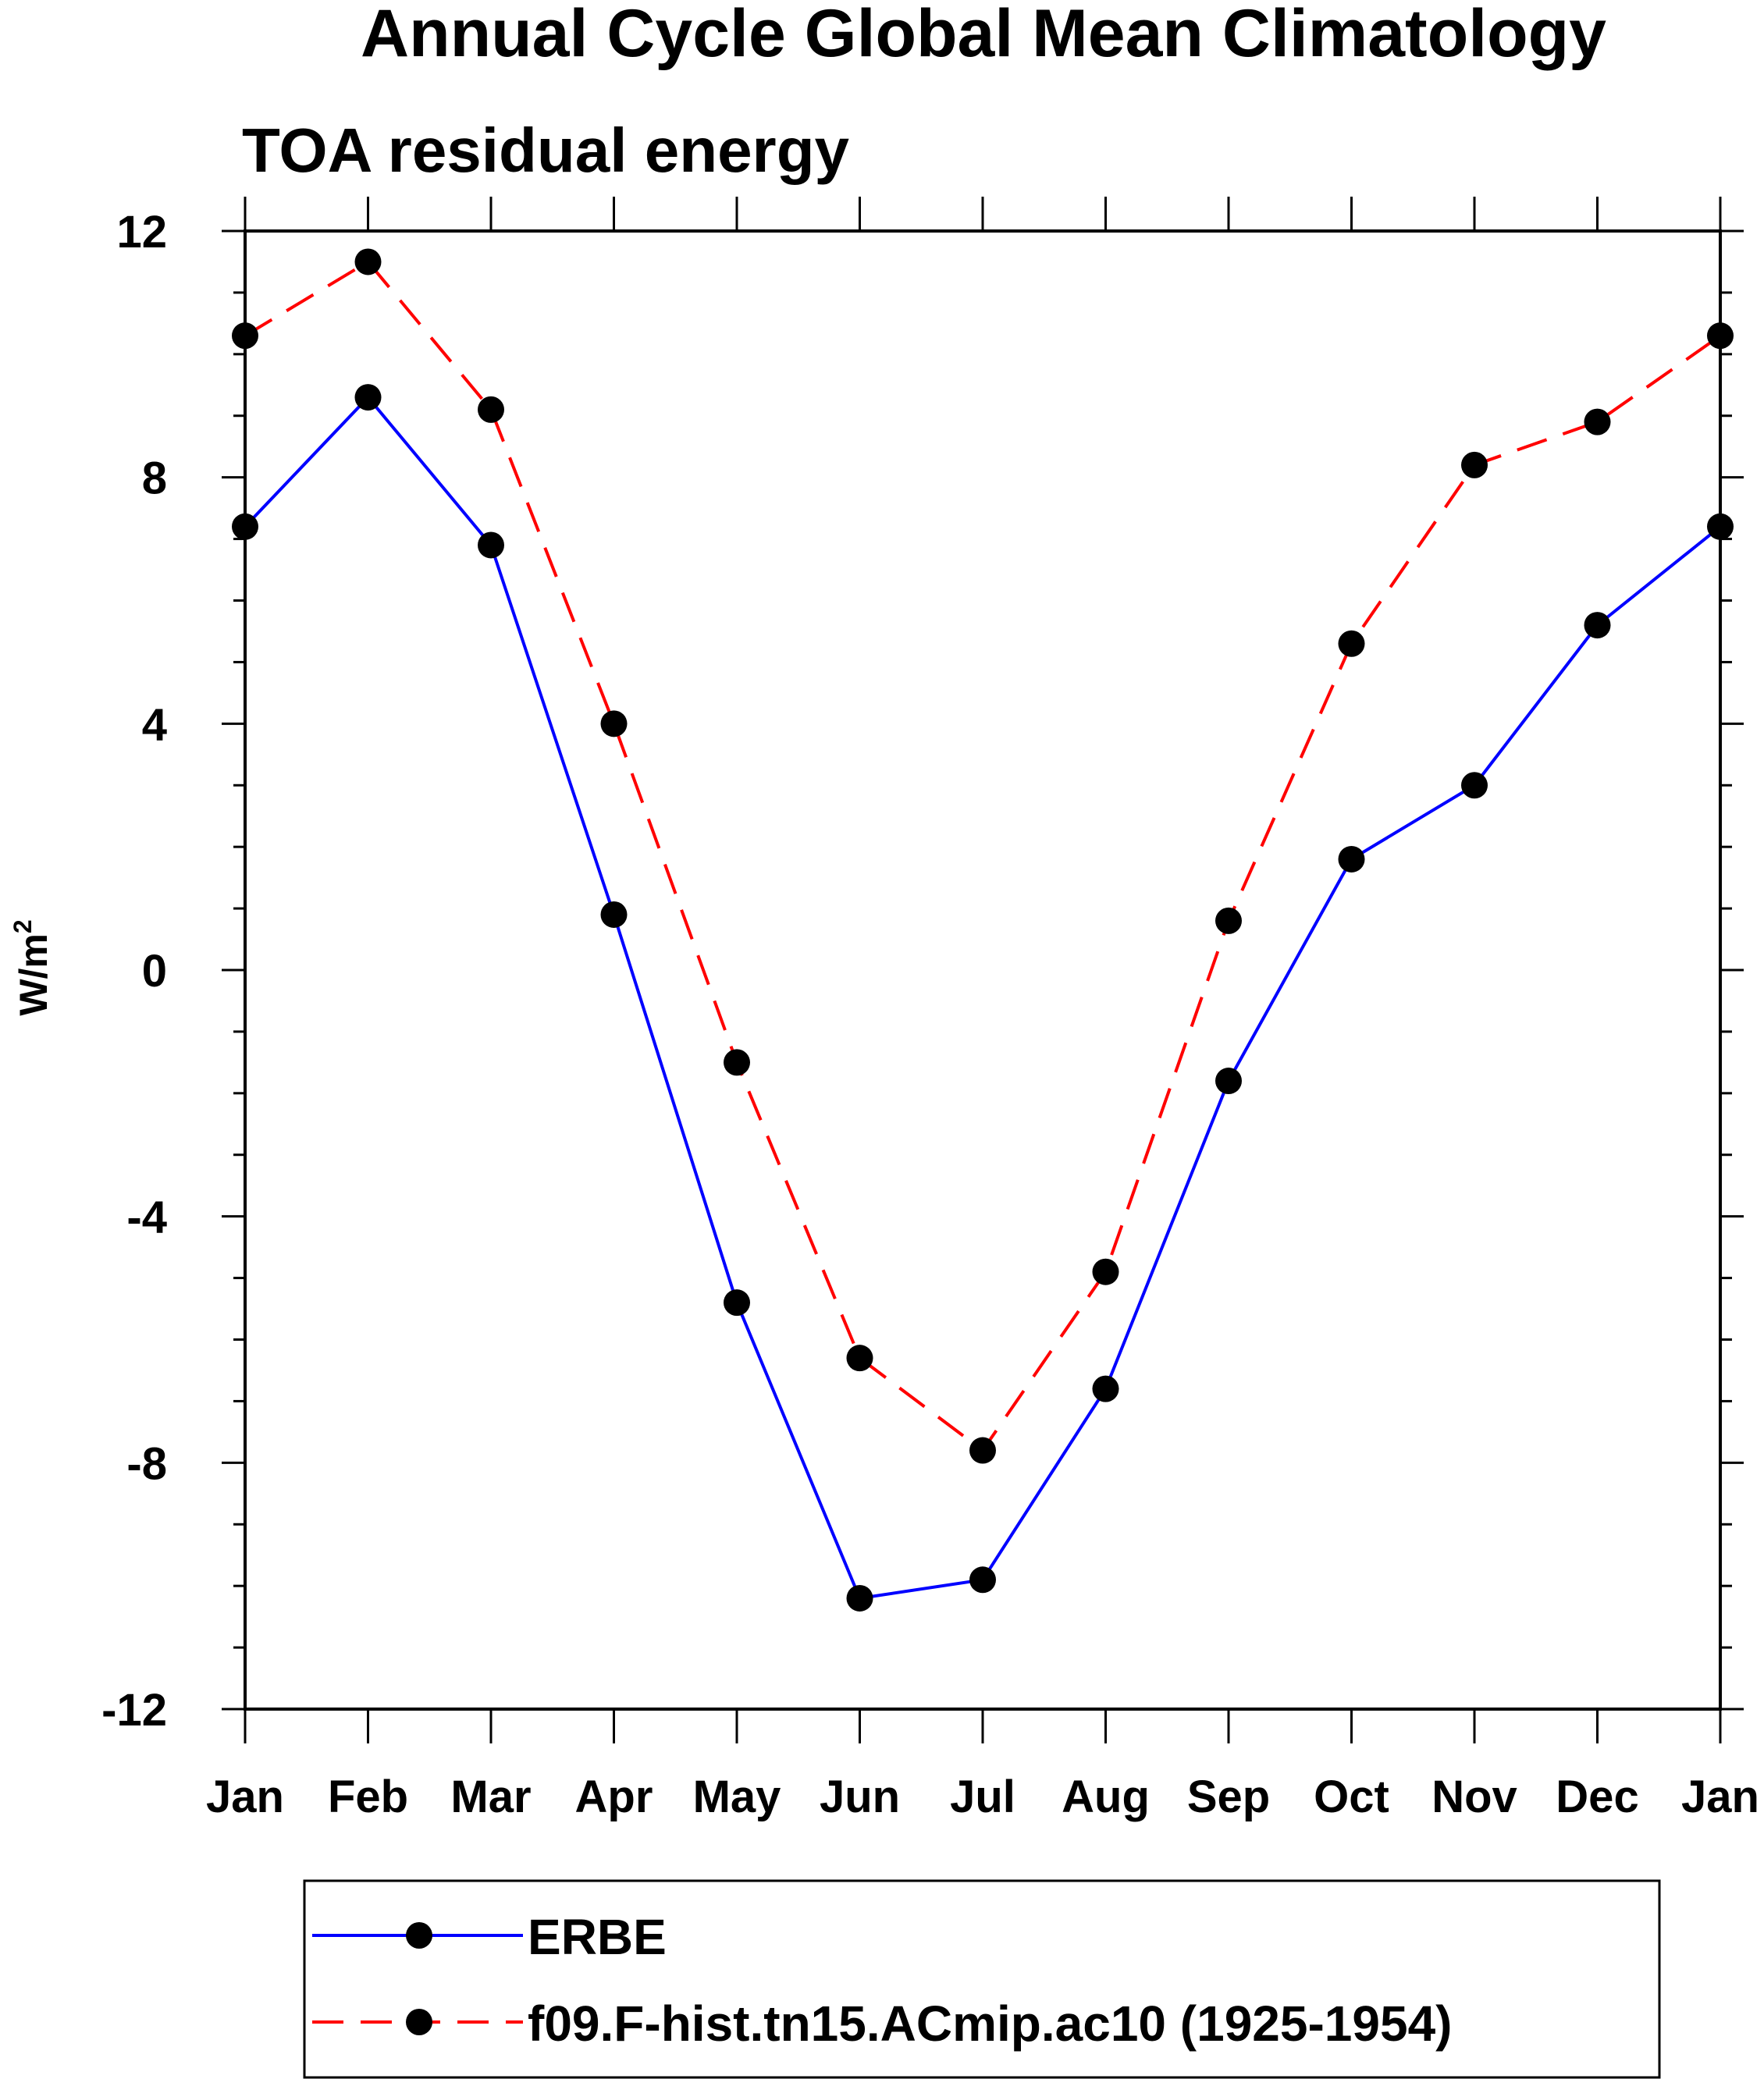  Describe the element at coordinates (614, 1797) in the screenshot. I see `x-tick-label: Apr` at that location.